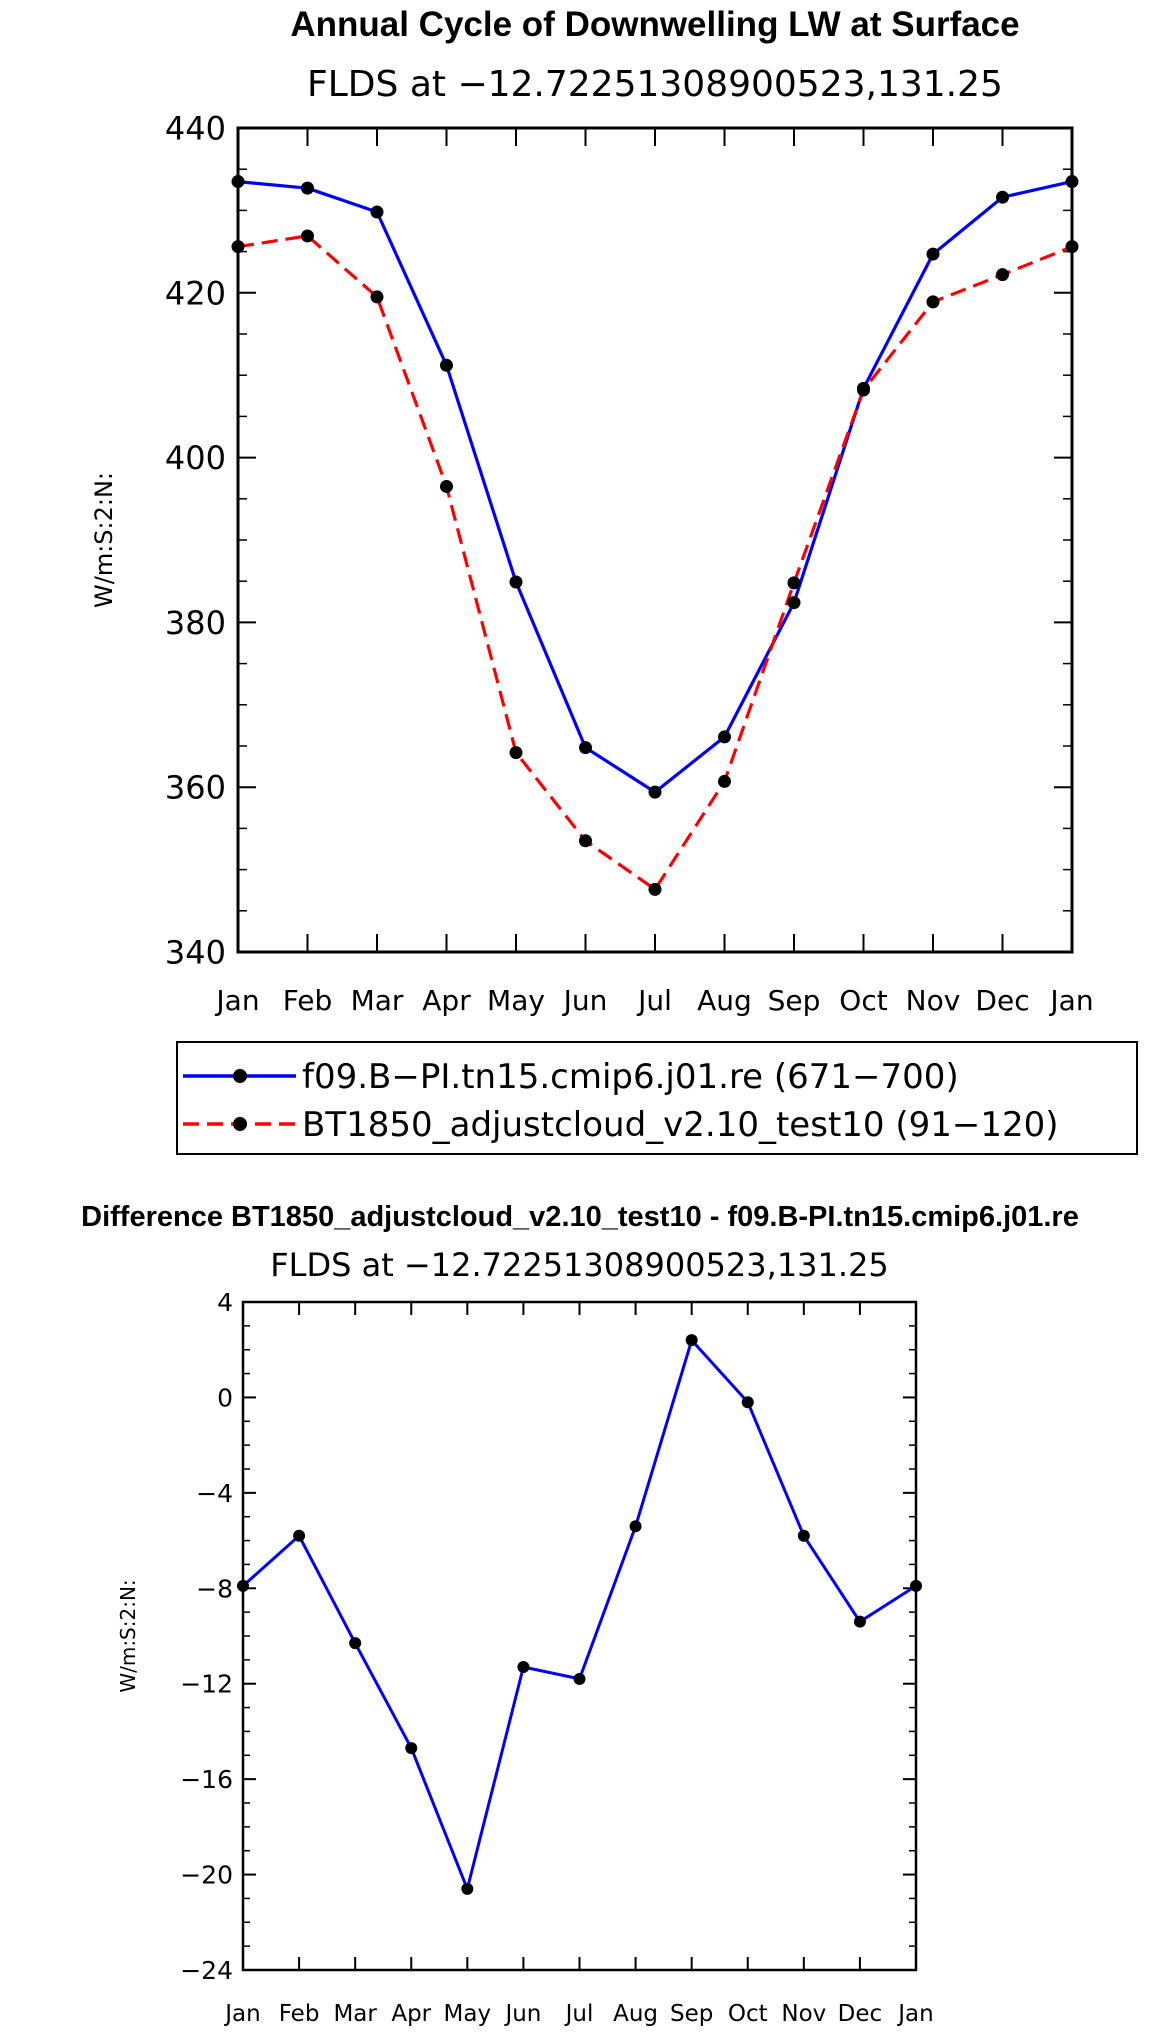  I want to click on chart1-x-tick-label: Jul, so click(579, 2014).